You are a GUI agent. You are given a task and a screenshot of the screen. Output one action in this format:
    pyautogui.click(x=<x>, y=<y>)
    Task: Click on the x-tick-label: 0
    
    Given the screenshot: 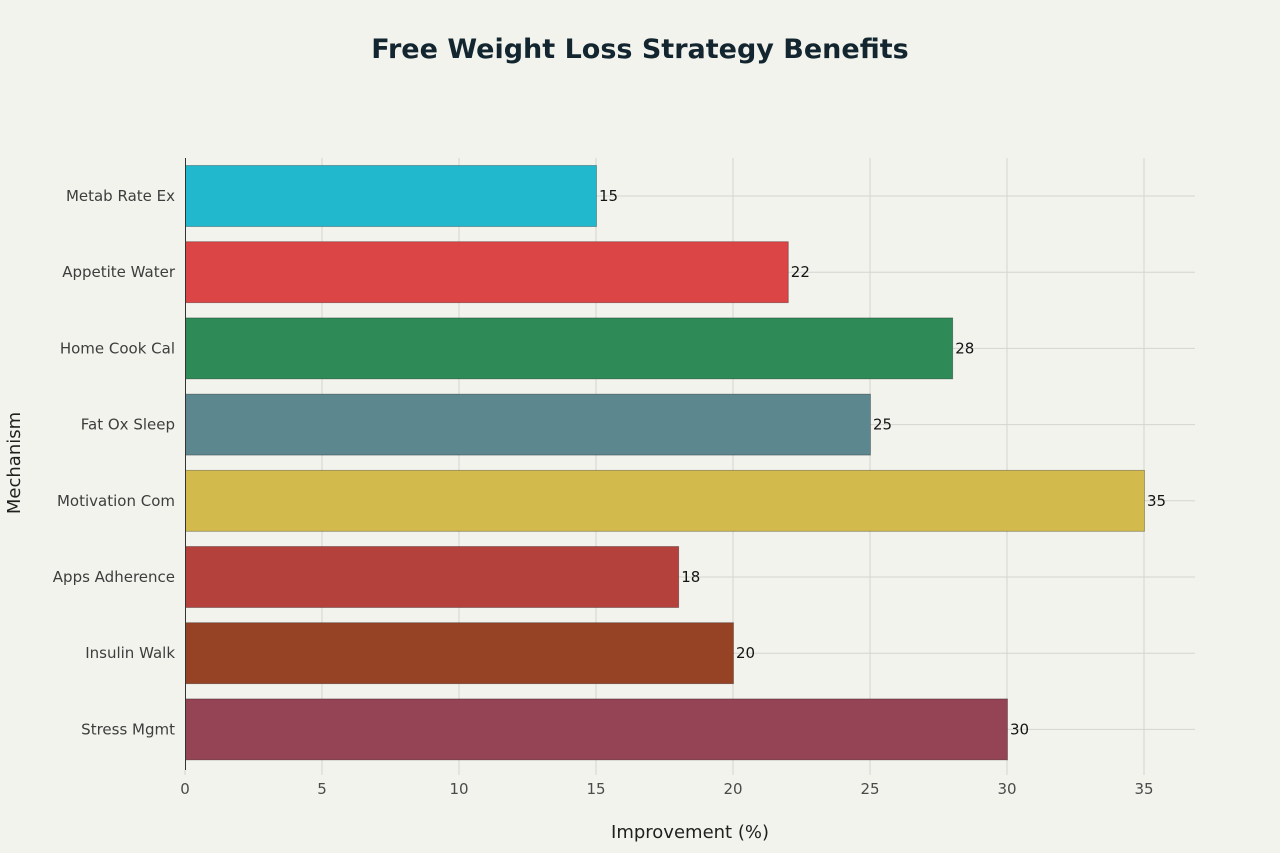 What is the action you would take?
    pyautogui.click(x=185, y=789)
    